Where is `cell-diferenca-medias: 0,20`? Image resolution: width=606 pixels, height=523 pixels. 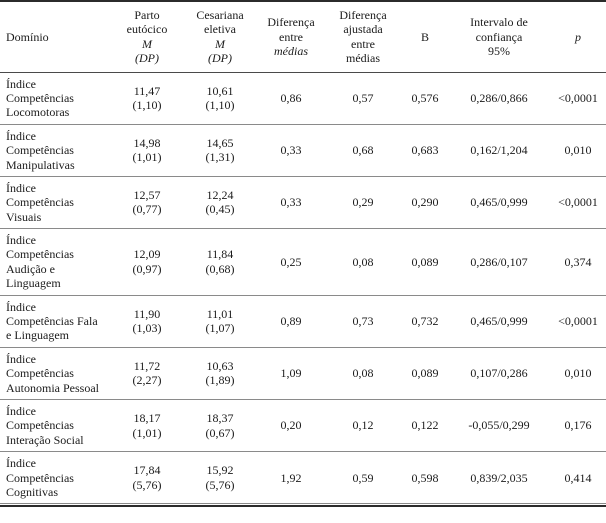
cell-diferenca-medias: 0,20 is located at coordinates (291, 426).